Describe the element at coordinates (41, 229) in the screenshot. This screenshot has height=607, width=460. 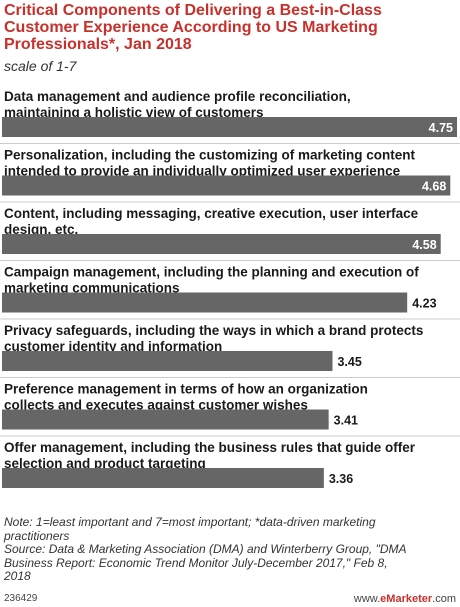
I see `bar-label: design, etc.` at that location.